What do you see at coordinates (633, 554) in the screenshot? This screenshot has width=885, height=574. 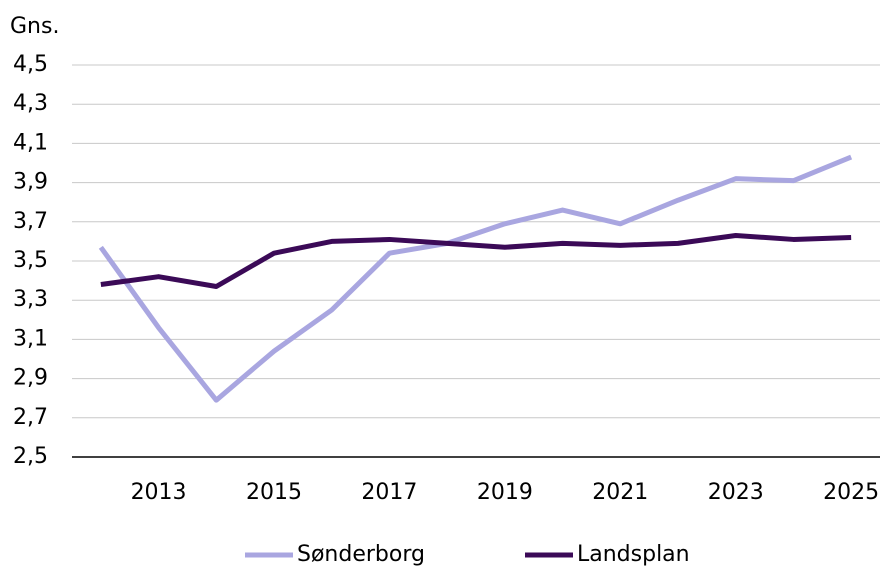 I see `legend-label: Landsplan` at bounding box center [633, 554].